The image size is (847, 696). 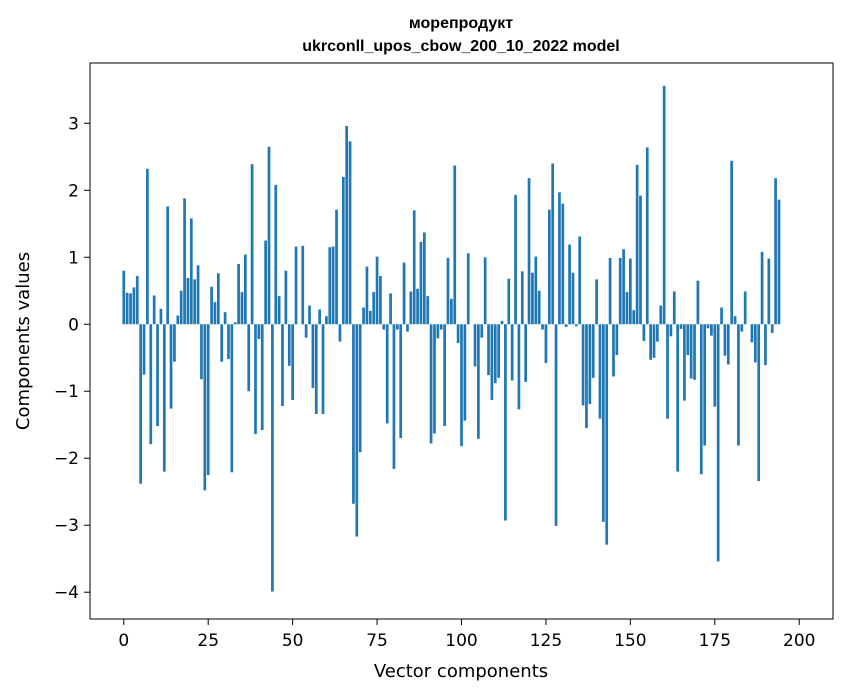 What do you see at coordinates (73, 191) in the screenshot?
I see `y-tick-label: 2` at bounding box center [73, 191].